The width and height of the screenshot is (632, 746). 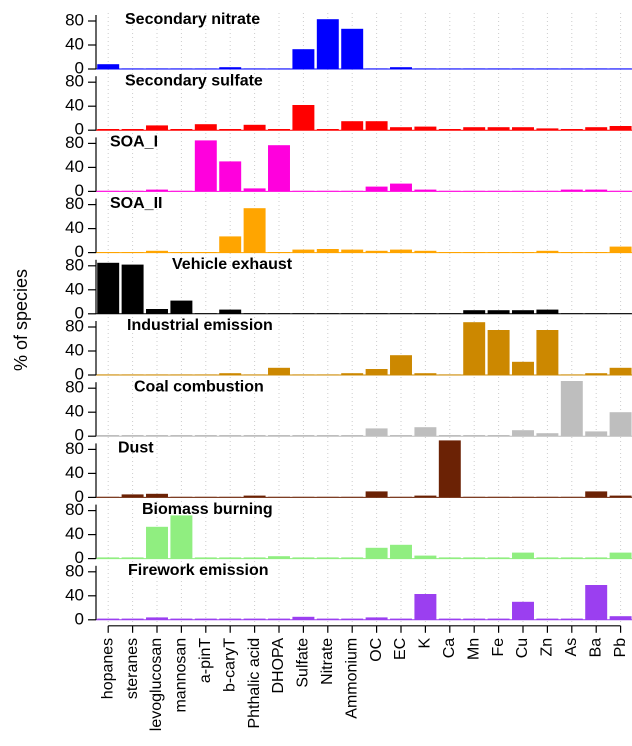 I want to click on x-tick-label: Phthalic acid, so click(x=254, y=683).